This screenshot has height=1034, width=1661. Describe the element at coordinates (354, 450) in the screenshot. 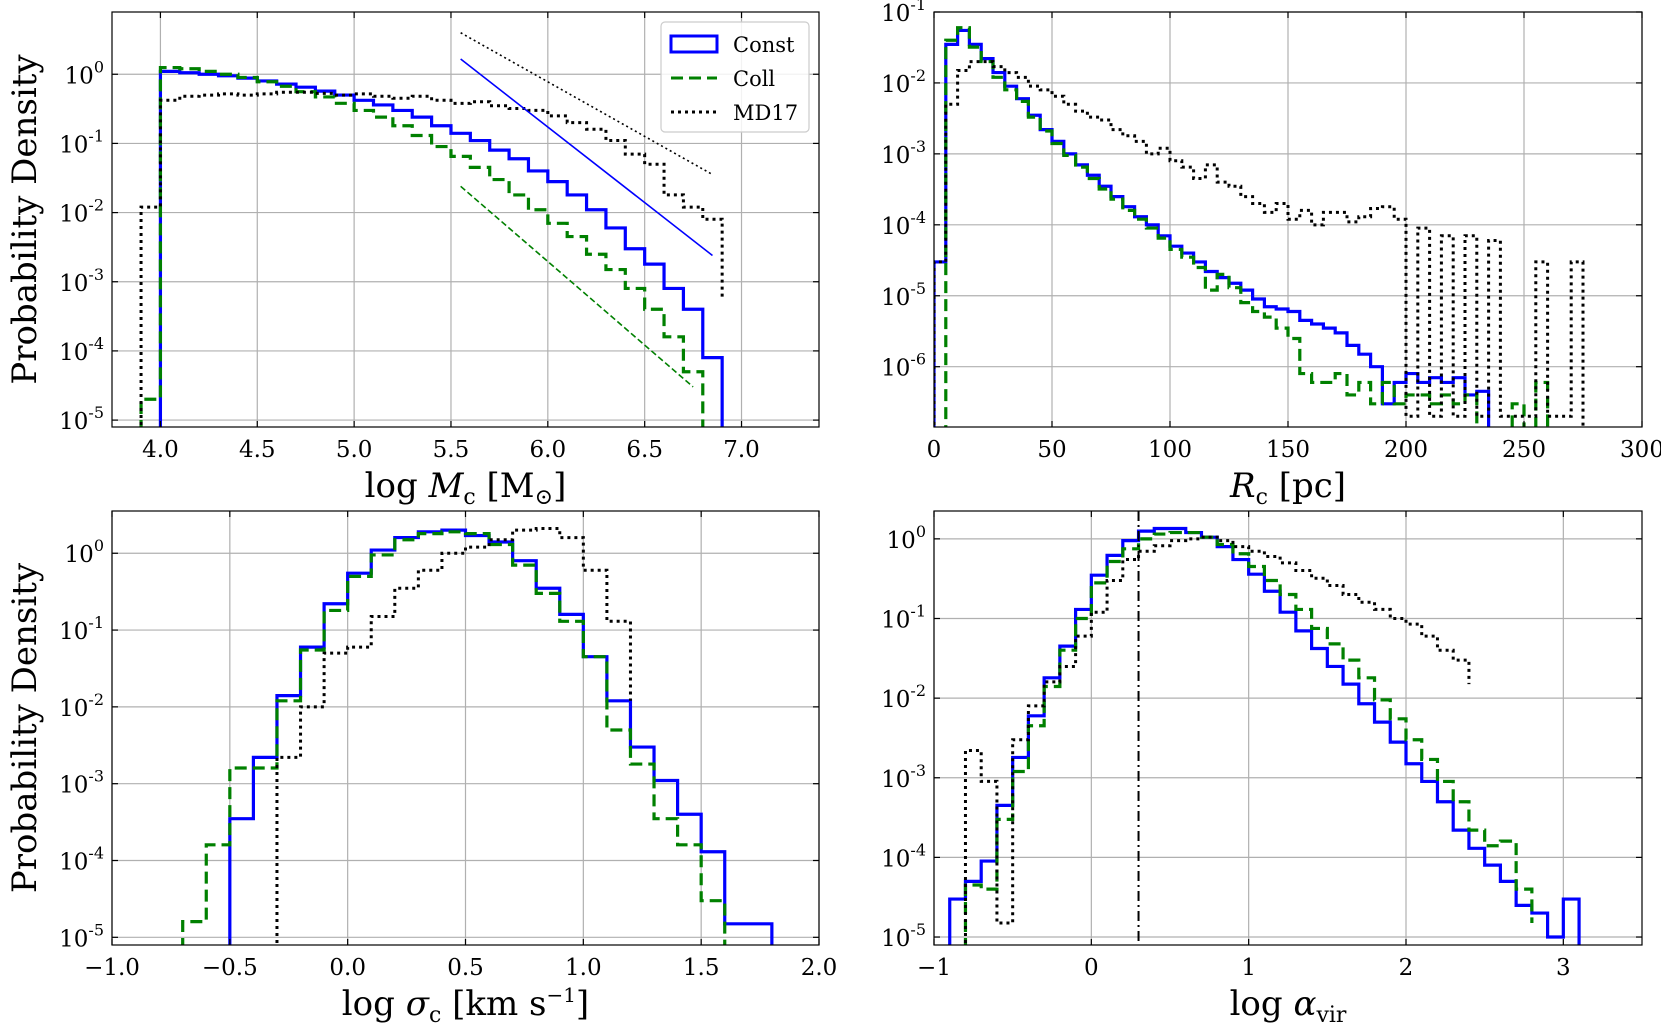

I see `x-tick-label: 5.0` at that location.